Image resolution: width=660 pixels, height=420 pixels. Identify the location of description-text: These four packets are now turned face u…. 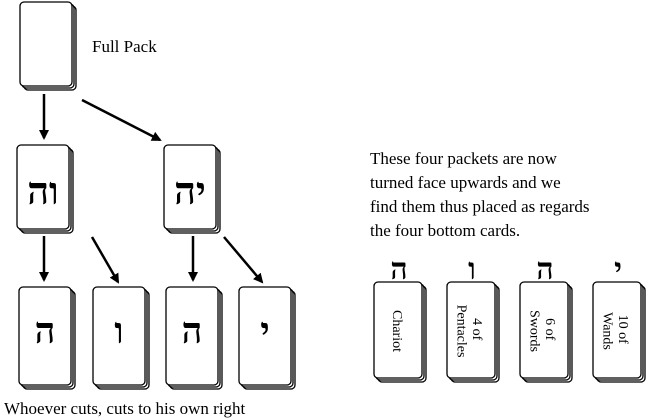
(480, 194).